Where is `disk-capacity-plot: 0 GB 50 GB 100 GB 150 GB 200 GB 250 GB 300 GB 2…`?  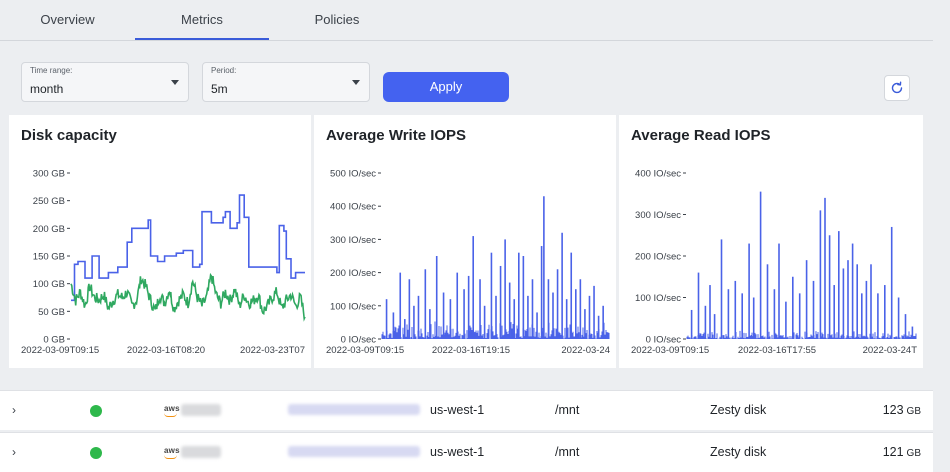
disk-capacity-plot: 0 GB 50 GB 100 GB 150 GB 200 GB 250 GB 300 GB 2… is located at coordinates (163, 262).